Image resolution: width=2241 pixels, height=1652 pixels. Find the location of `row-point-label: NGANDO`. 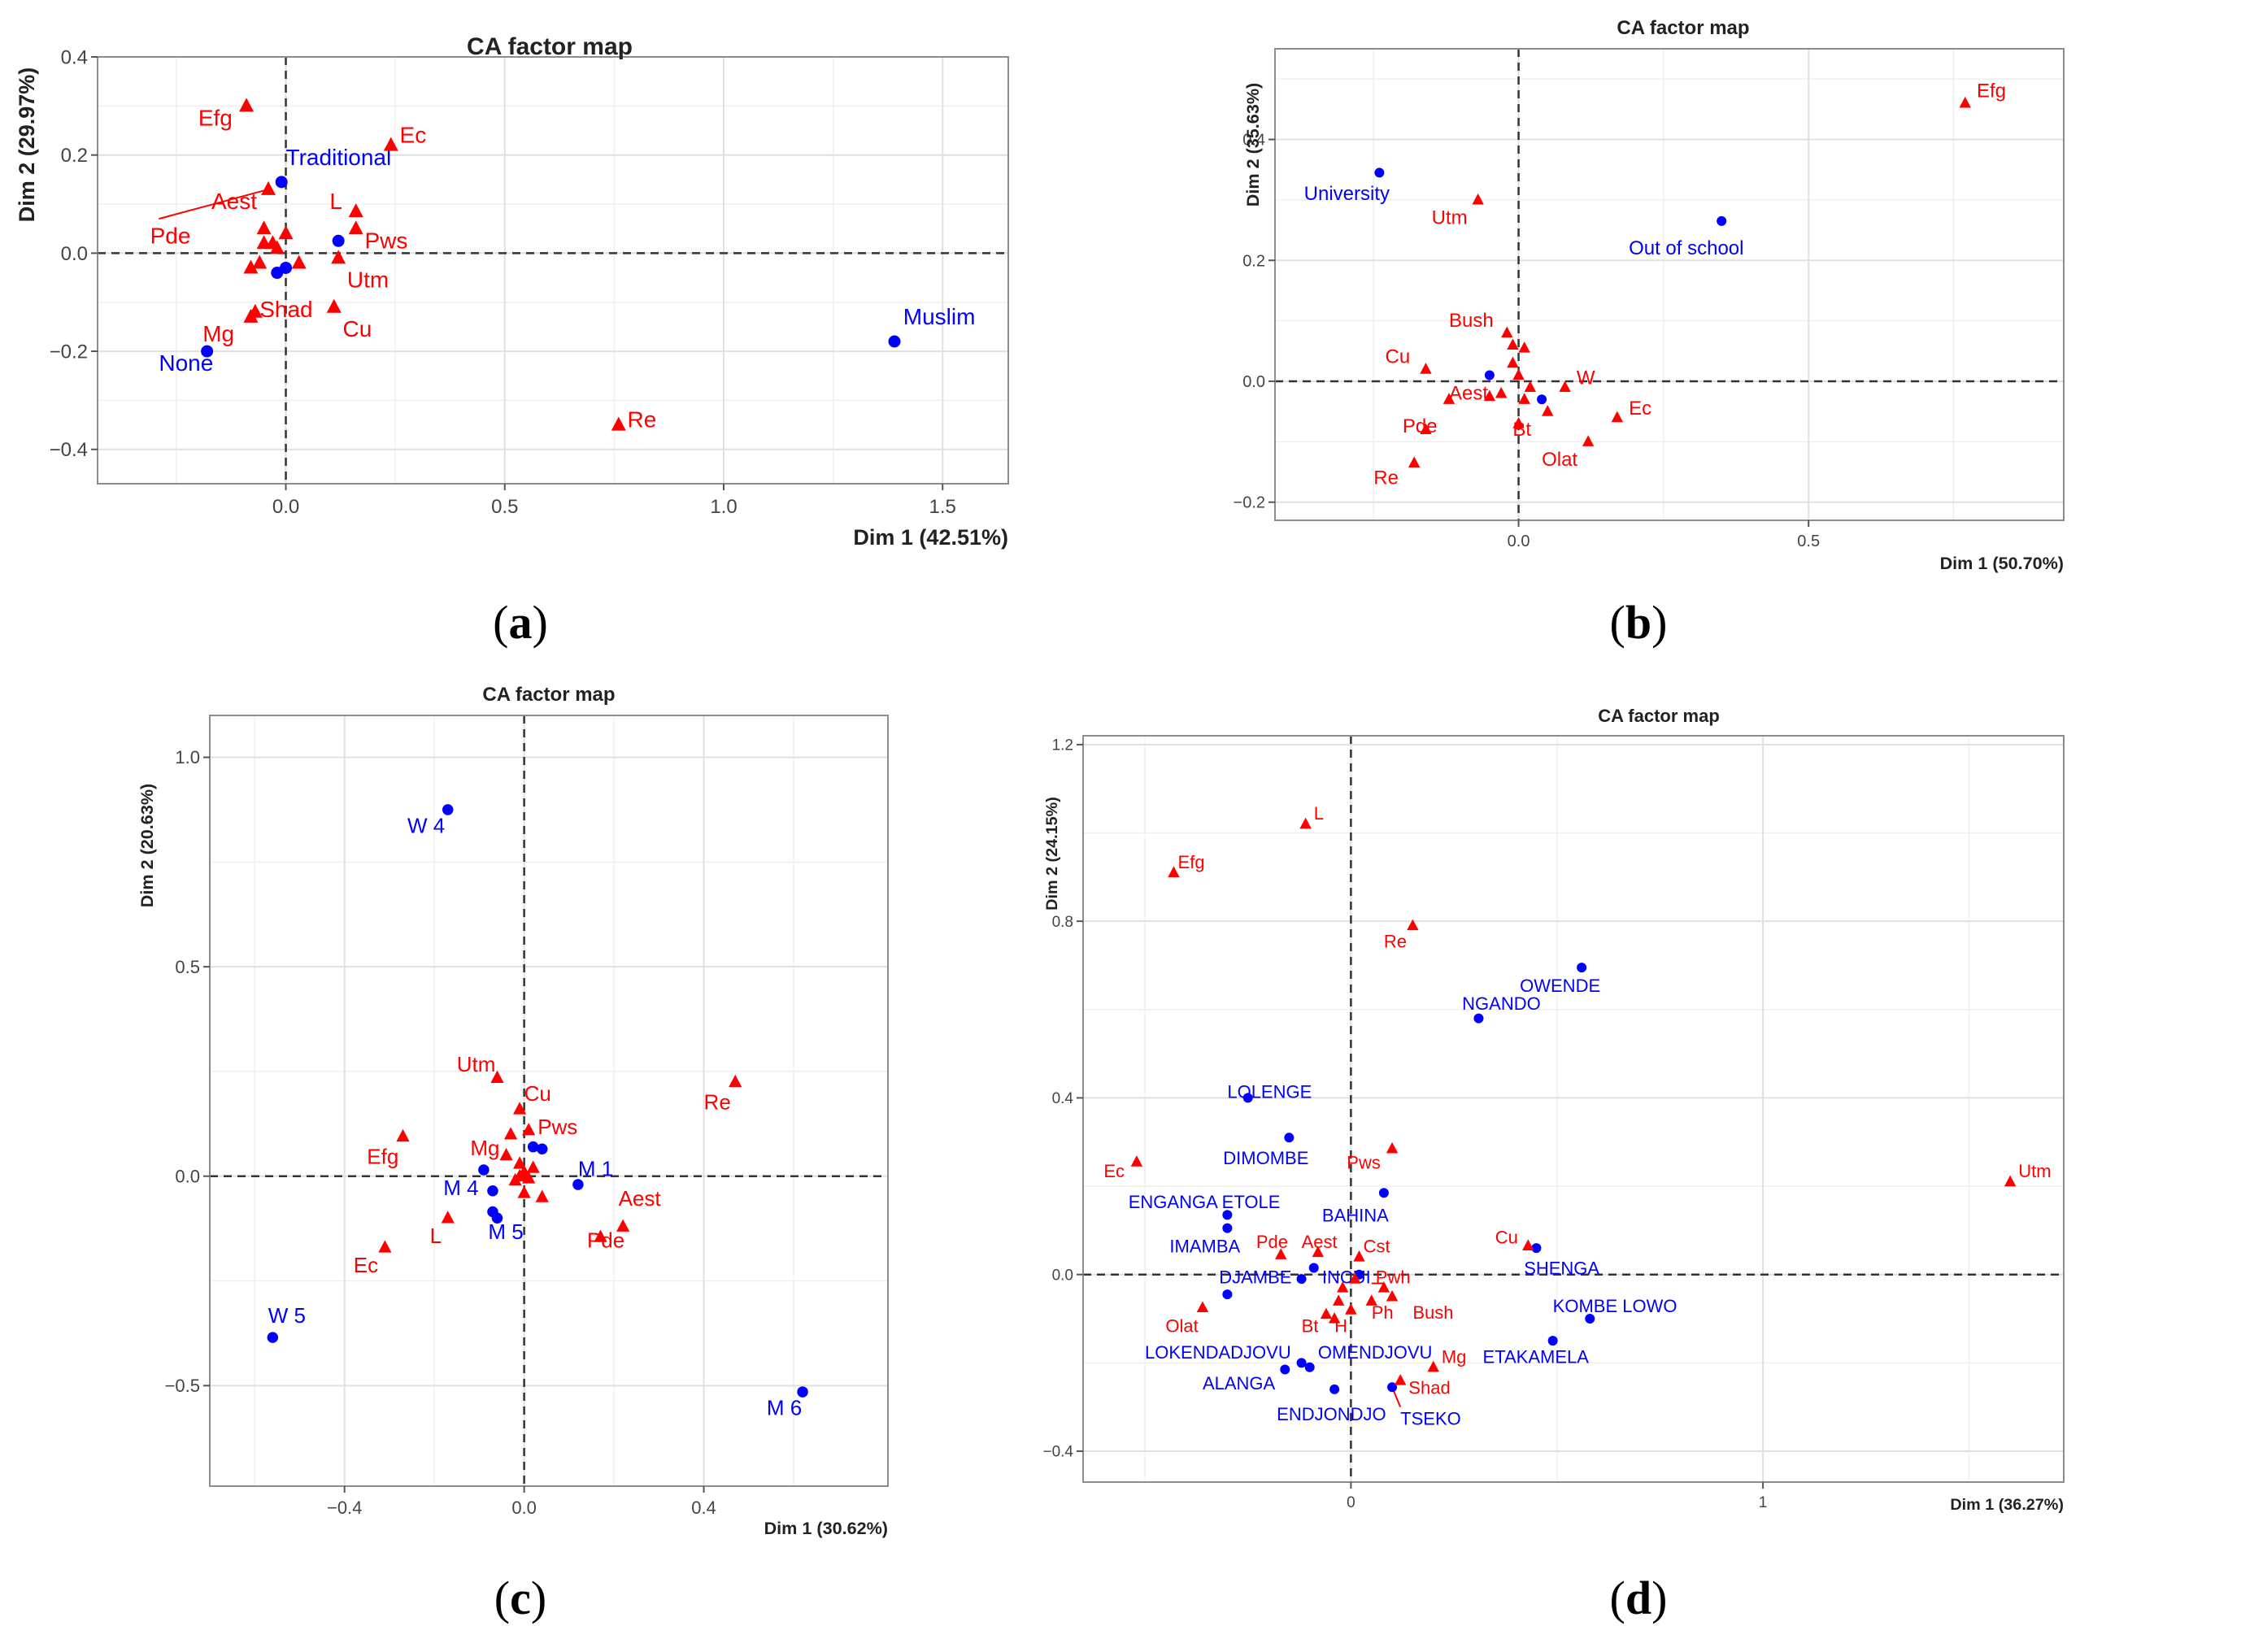

row-point-label: NGANDO is located at coordinates (1501, 1003).